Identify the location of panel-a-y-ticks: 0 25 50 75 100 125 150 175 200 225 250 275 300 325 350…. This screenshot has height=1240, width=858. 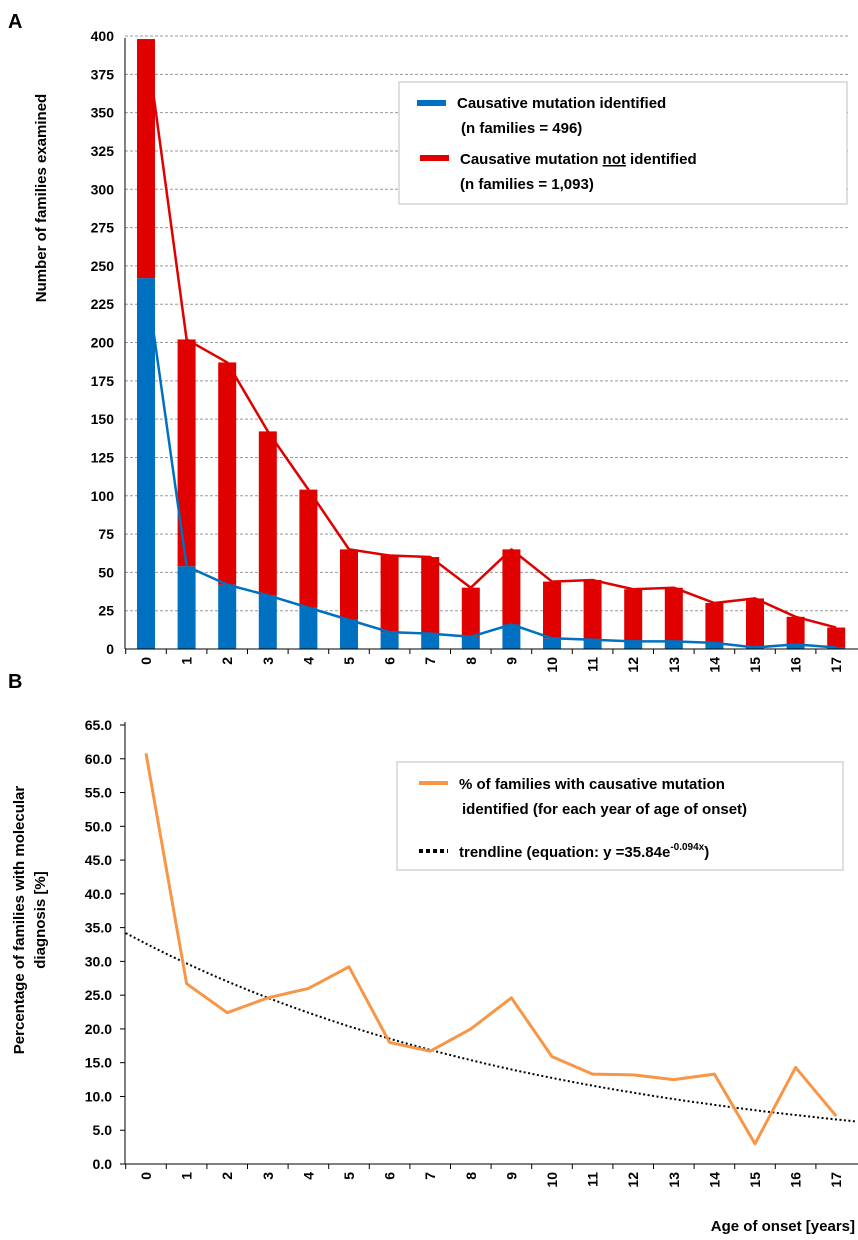
(103, 342).